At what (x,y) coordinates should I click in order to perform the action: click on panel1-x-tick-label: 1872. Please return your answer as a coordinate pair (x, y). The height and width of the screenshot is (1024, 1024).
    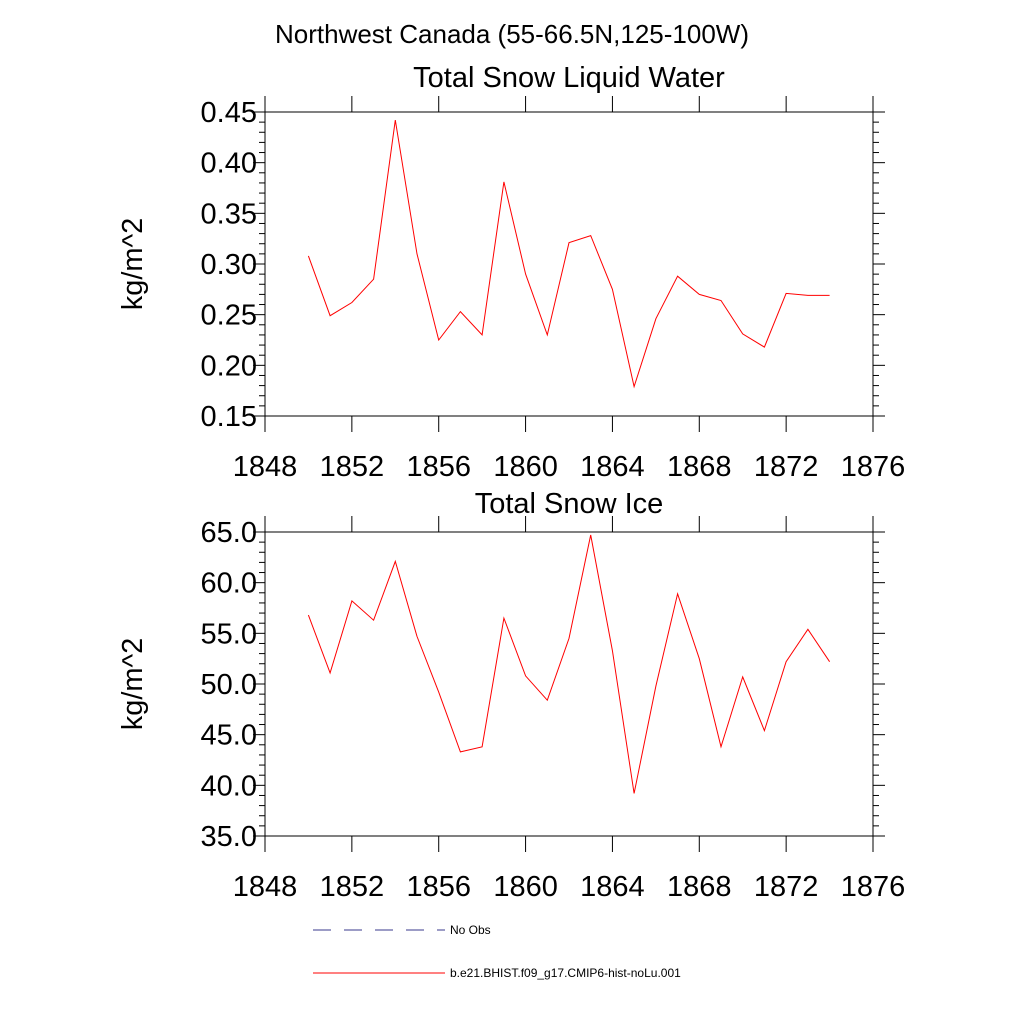
    Looking at the image, I should click on (786, 467).